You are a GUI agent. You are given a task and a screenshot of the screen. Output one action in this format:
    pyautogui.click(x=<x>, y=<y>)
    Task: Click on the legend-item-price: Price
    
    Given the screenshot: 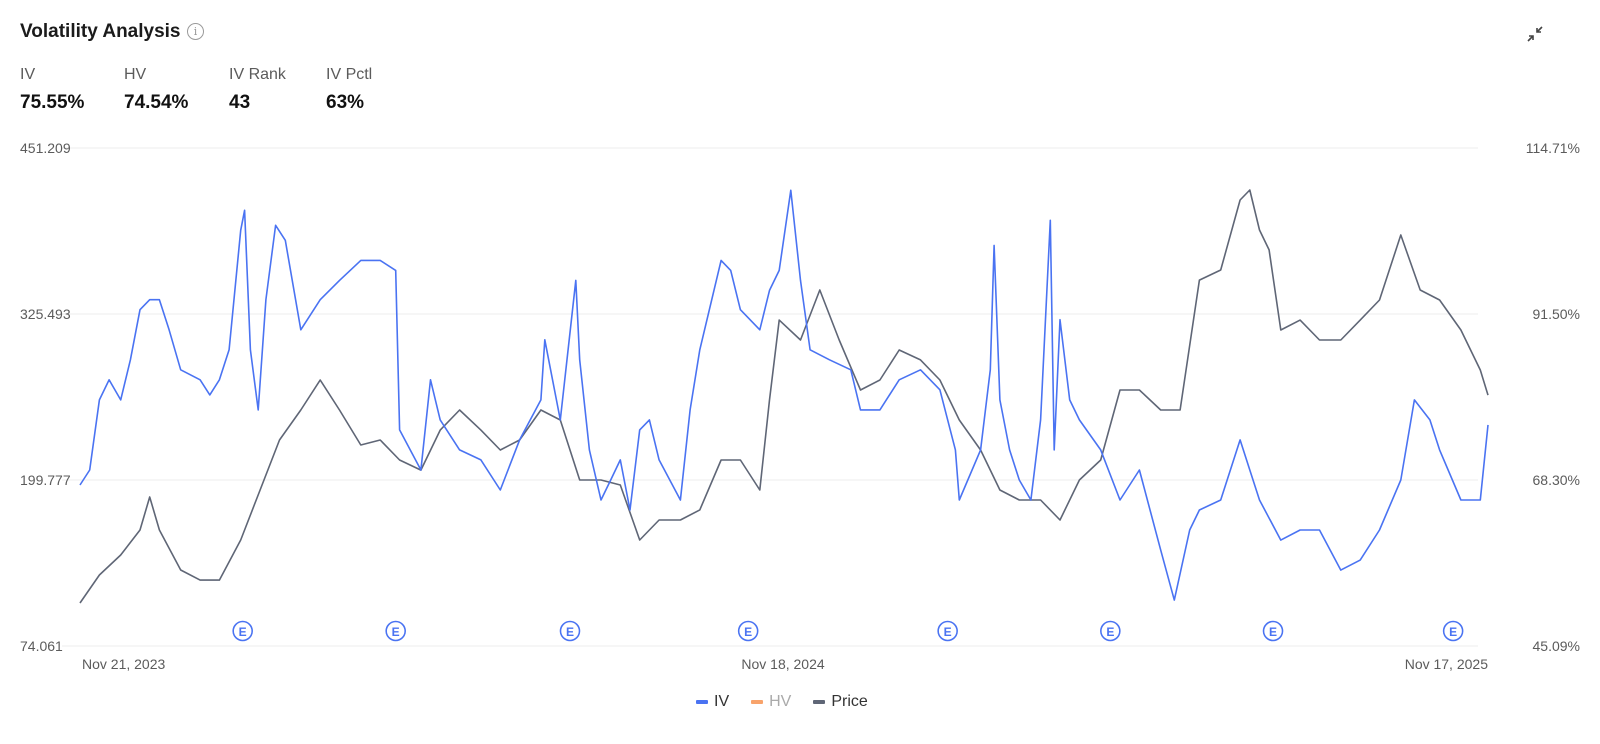 What is the action you would take?
    pyautogui.click(x=840, y=702)
    